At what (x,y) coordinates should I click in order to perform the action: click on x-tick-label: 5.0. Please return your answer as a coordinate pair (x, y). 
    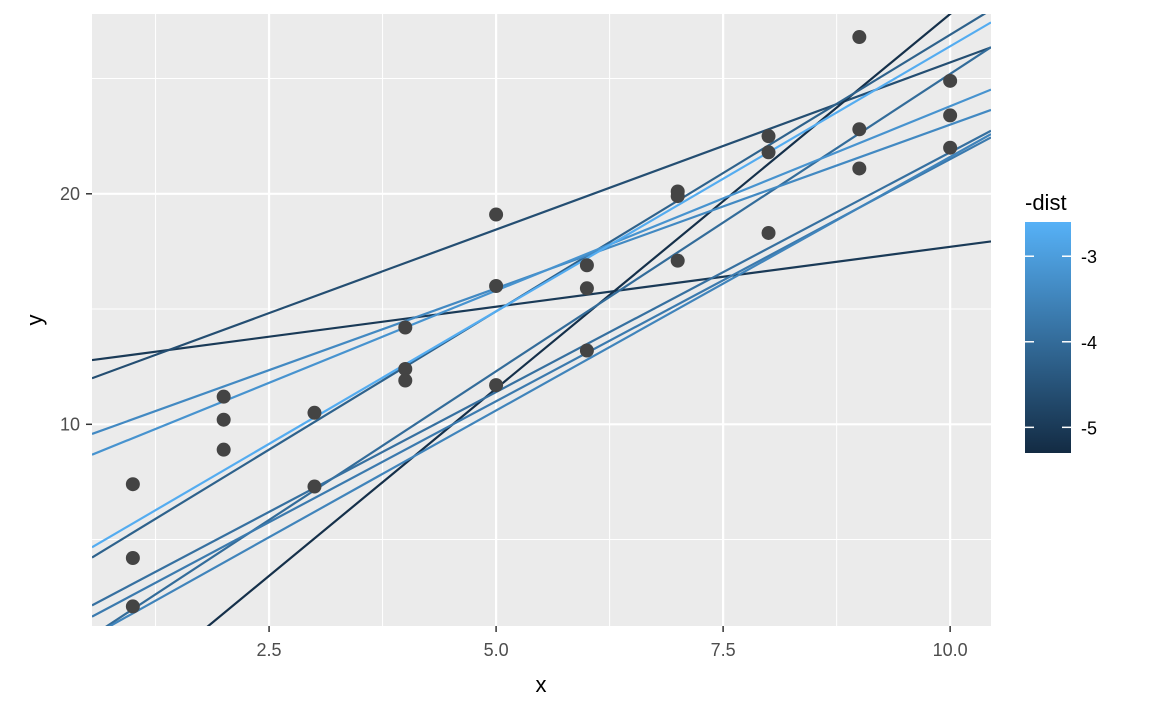
    Looking at the image, I should click on (496, 650).